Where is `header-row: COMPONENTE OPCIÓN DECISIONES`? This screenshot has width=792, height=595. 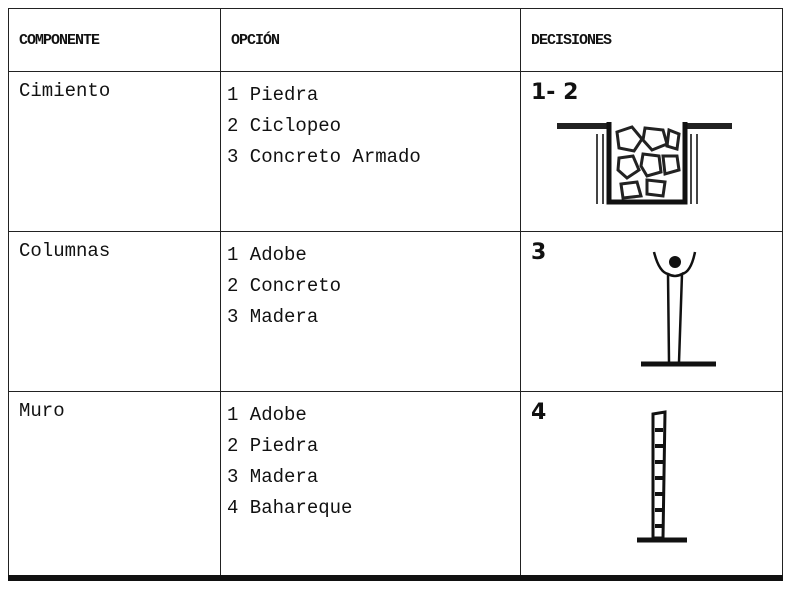
header-row: COMPONENTE OPCIÓN DECISIONES is located at coordinates (395, 40).